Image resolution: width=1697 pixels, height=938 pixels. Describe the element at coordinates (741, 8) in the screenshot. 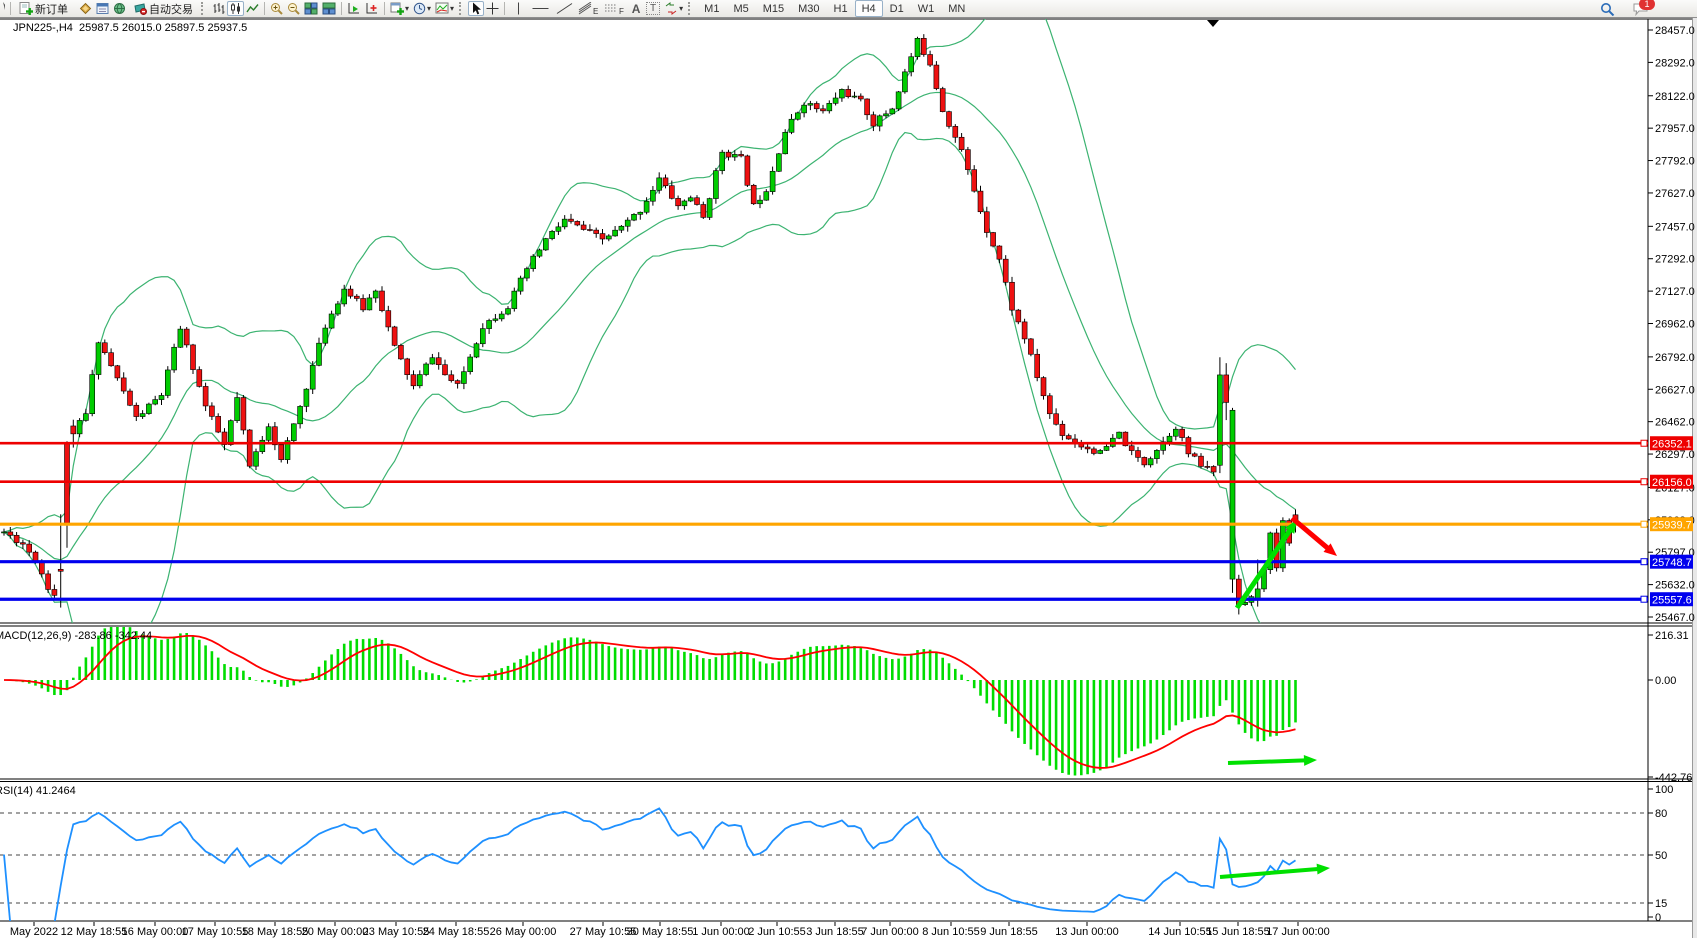

I see `timeframe-m5: M5` at that location.